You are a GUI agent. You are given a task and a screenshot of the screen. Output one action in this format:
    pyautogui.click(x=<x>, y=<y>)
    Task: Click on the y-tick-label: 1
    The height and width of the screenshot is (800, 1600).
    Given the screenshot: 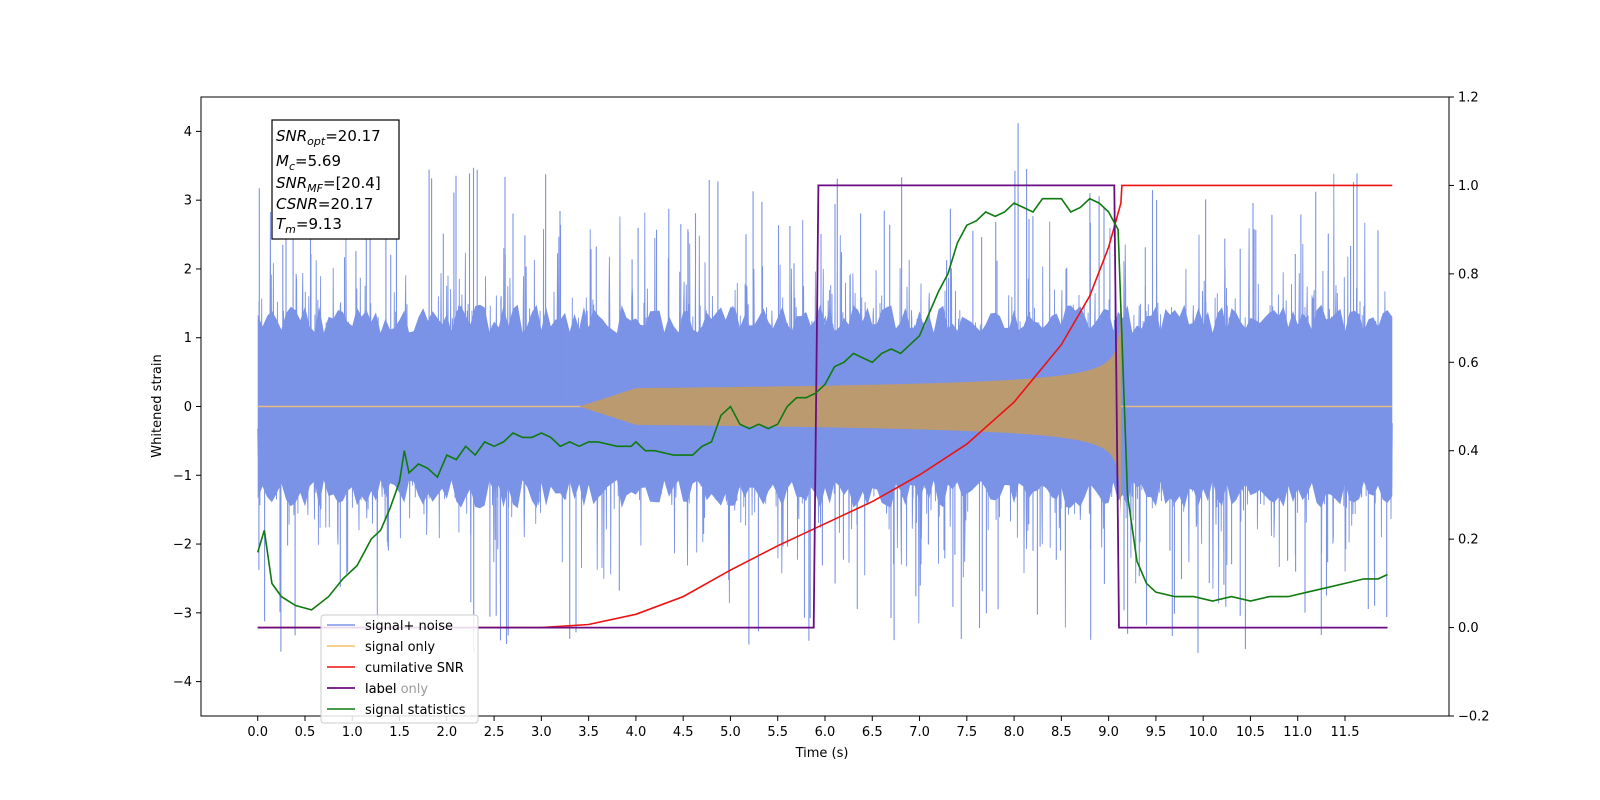 What is the action you would take?
    pyautogui.click(x=188, y=338)
    